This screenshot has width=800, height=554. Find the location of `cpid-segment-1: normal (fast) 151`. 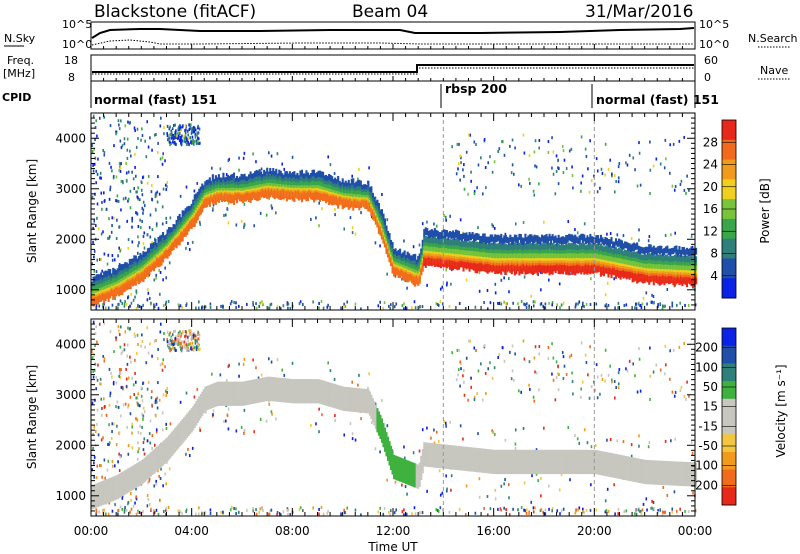

cpid-segment-1: normal (fast) 151 is located at coordinates (155, 99).